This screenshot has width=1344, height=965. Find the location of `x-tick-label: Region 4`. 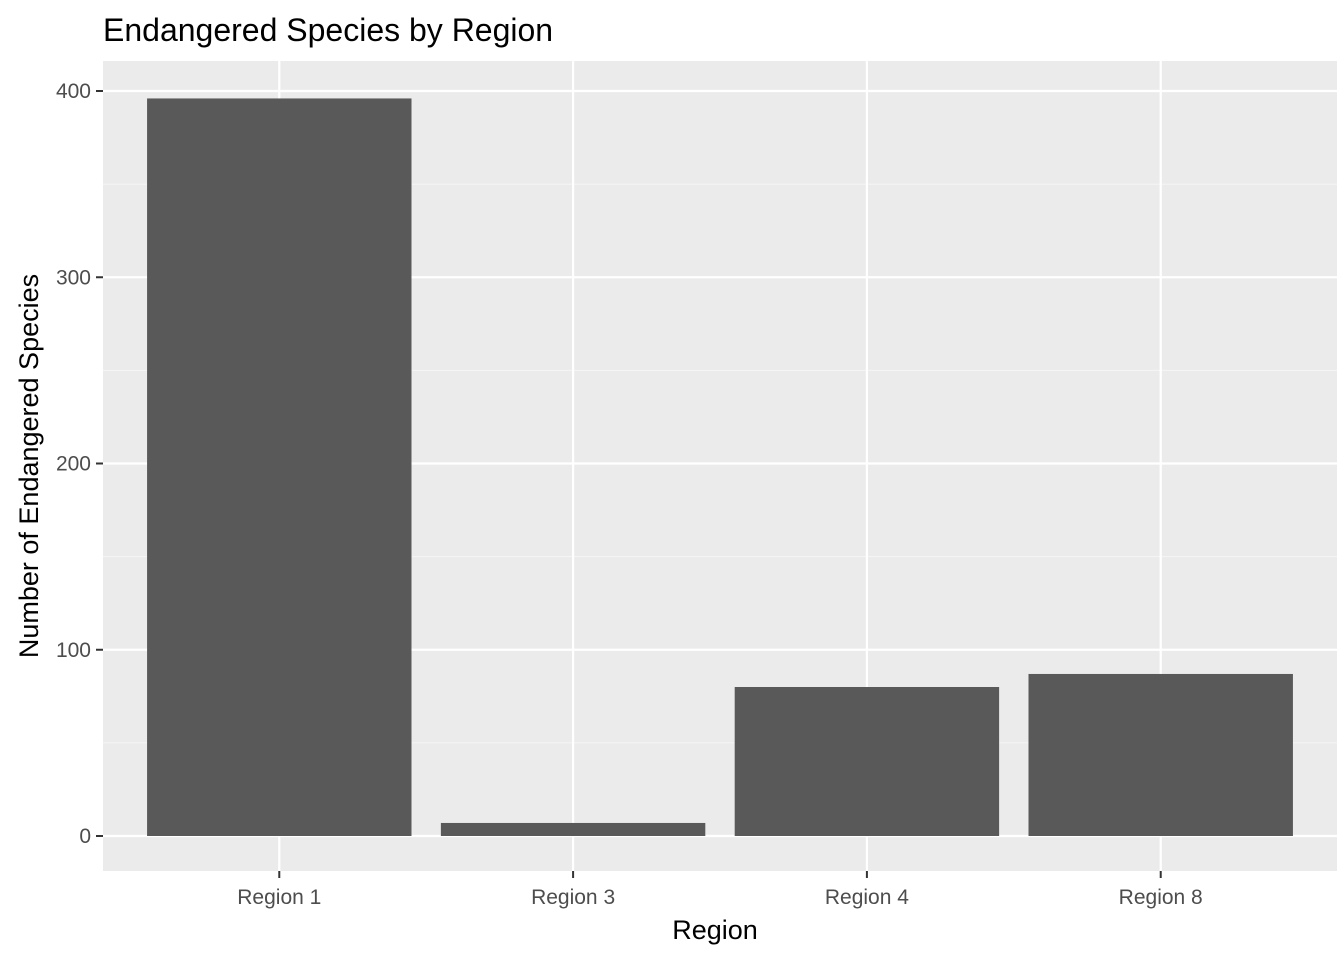

x-tick-label: Region 4 is located at coordinates (867, 897).